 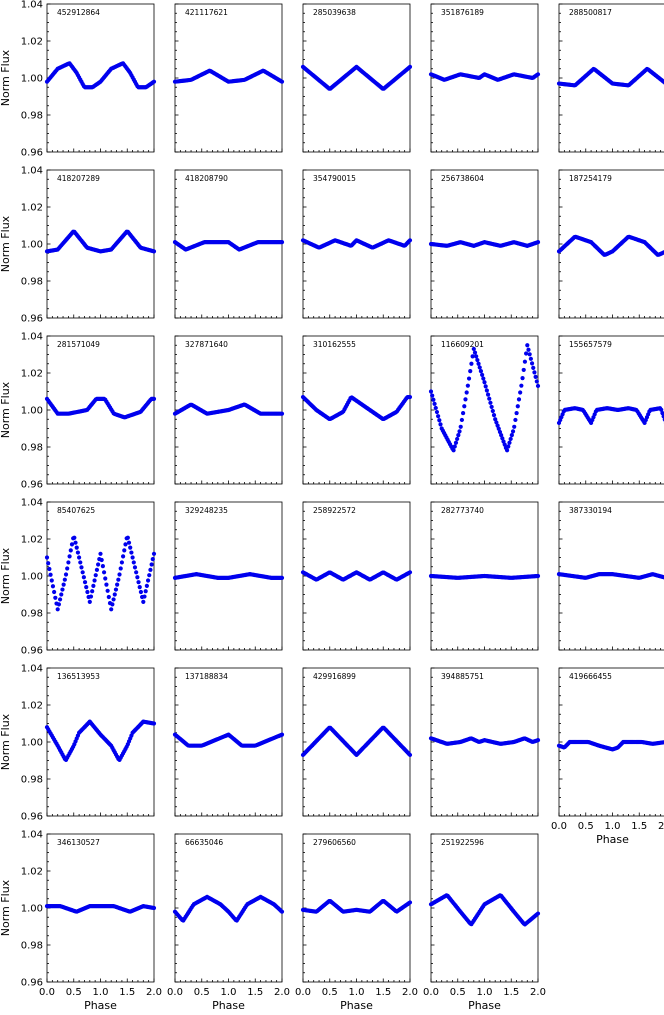 What do you see at coordinates (6, 77) in the screenshot?
I see `y-axis-label: Norm Flux` at bounding box center [6, 77].